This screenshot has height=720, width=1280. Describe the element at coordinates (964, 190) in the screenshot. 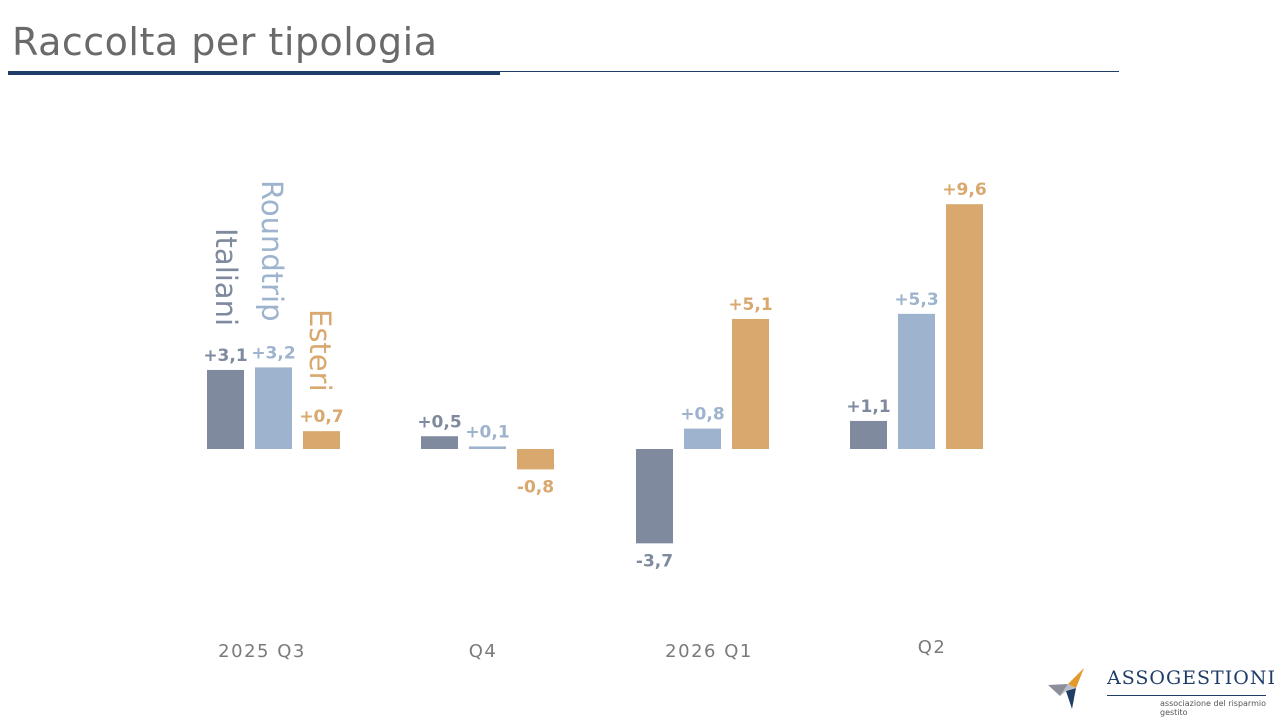

I see `data-label: +9,6` at that location.